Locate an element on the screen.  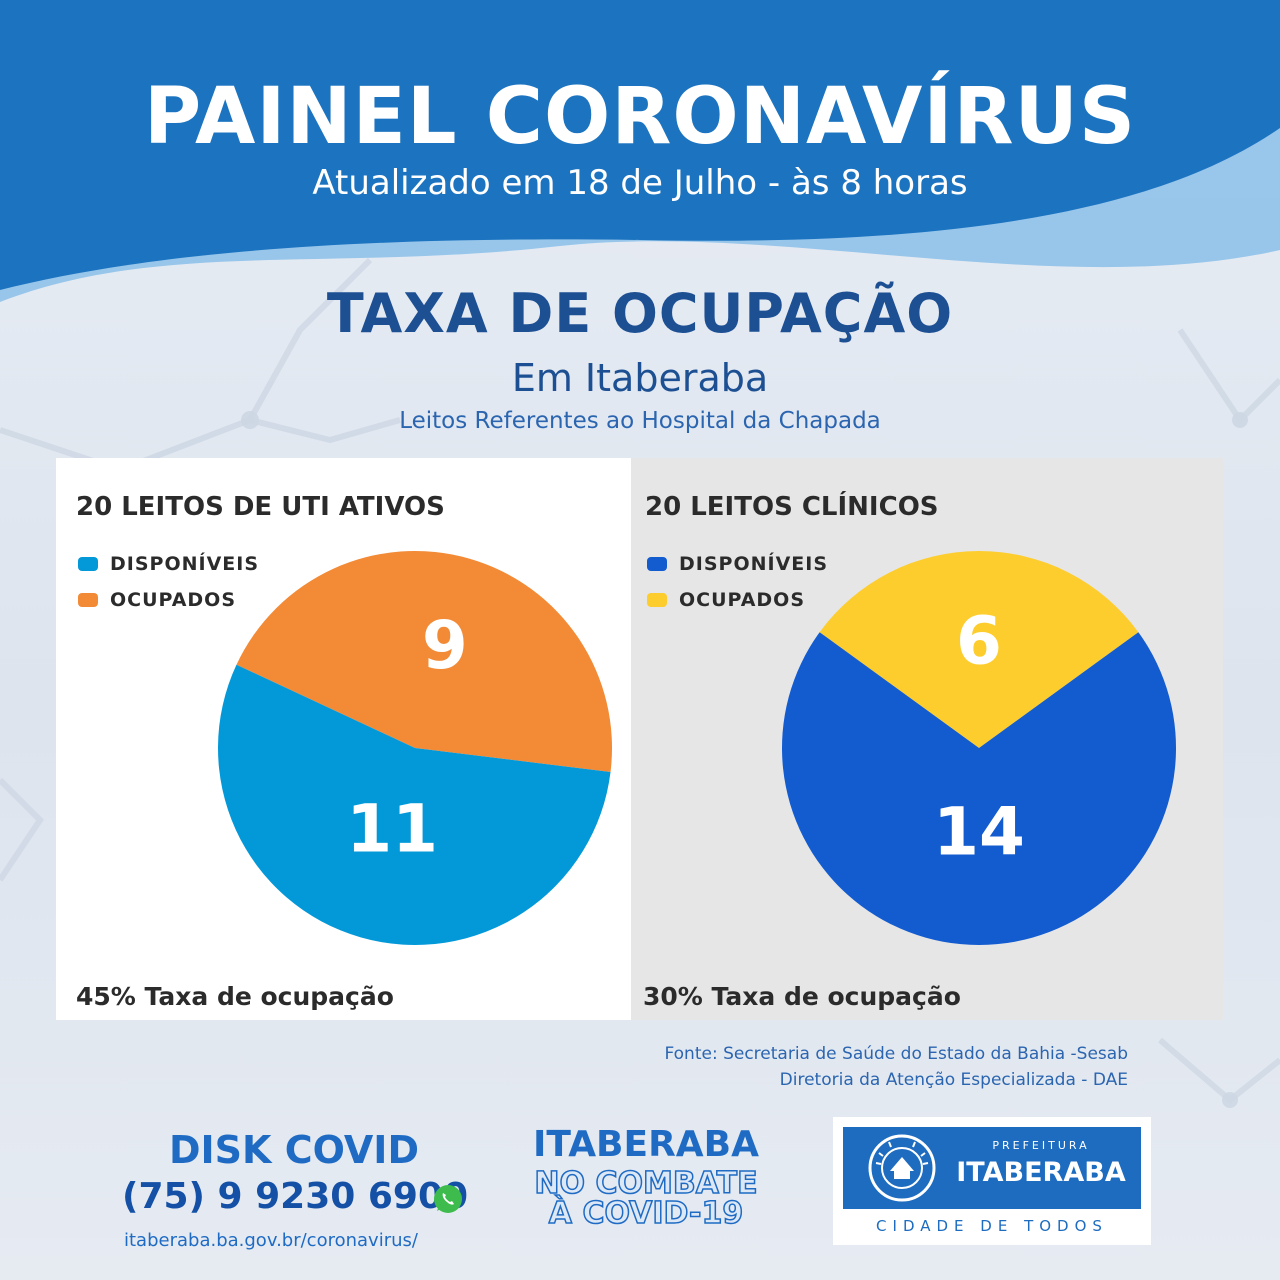
slice-label-available: 14 is located at coordinates (979, 832).